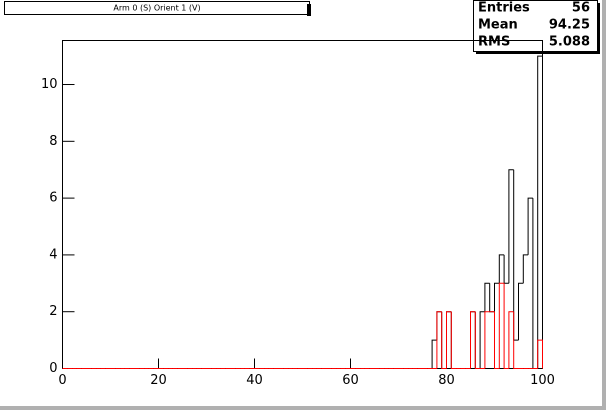 The height and width of the screenshot is (410, 606). Describe the element at coordinates (62, 380) in the screenshot. I see `x-tick-label: 0` at that location.